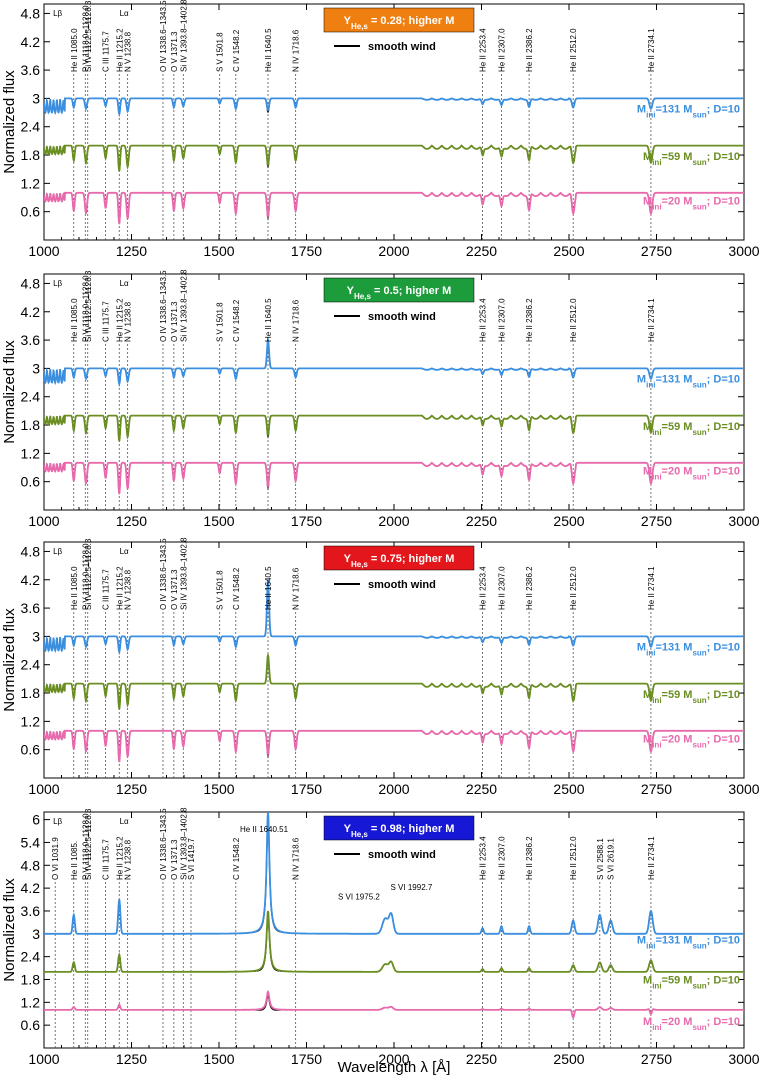  What do you see at coordinates (119, 588) in the screenshot?
I see `spectral-line-label: He II 1215.2` at bounding box center [119, 588].